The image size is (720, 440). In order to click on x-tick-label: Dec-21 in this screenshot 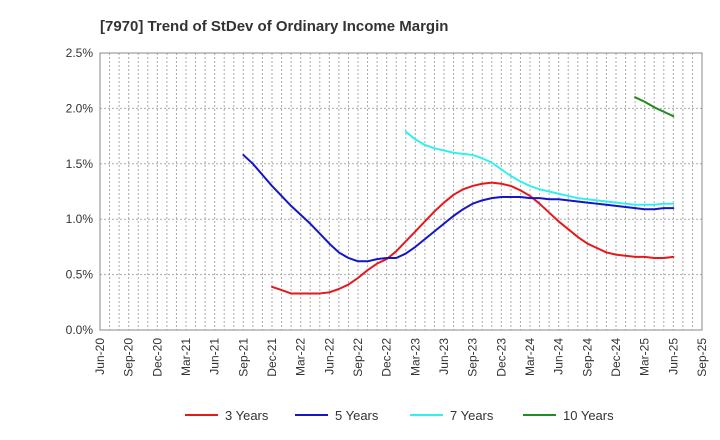, I will do `click(272, 357)`.